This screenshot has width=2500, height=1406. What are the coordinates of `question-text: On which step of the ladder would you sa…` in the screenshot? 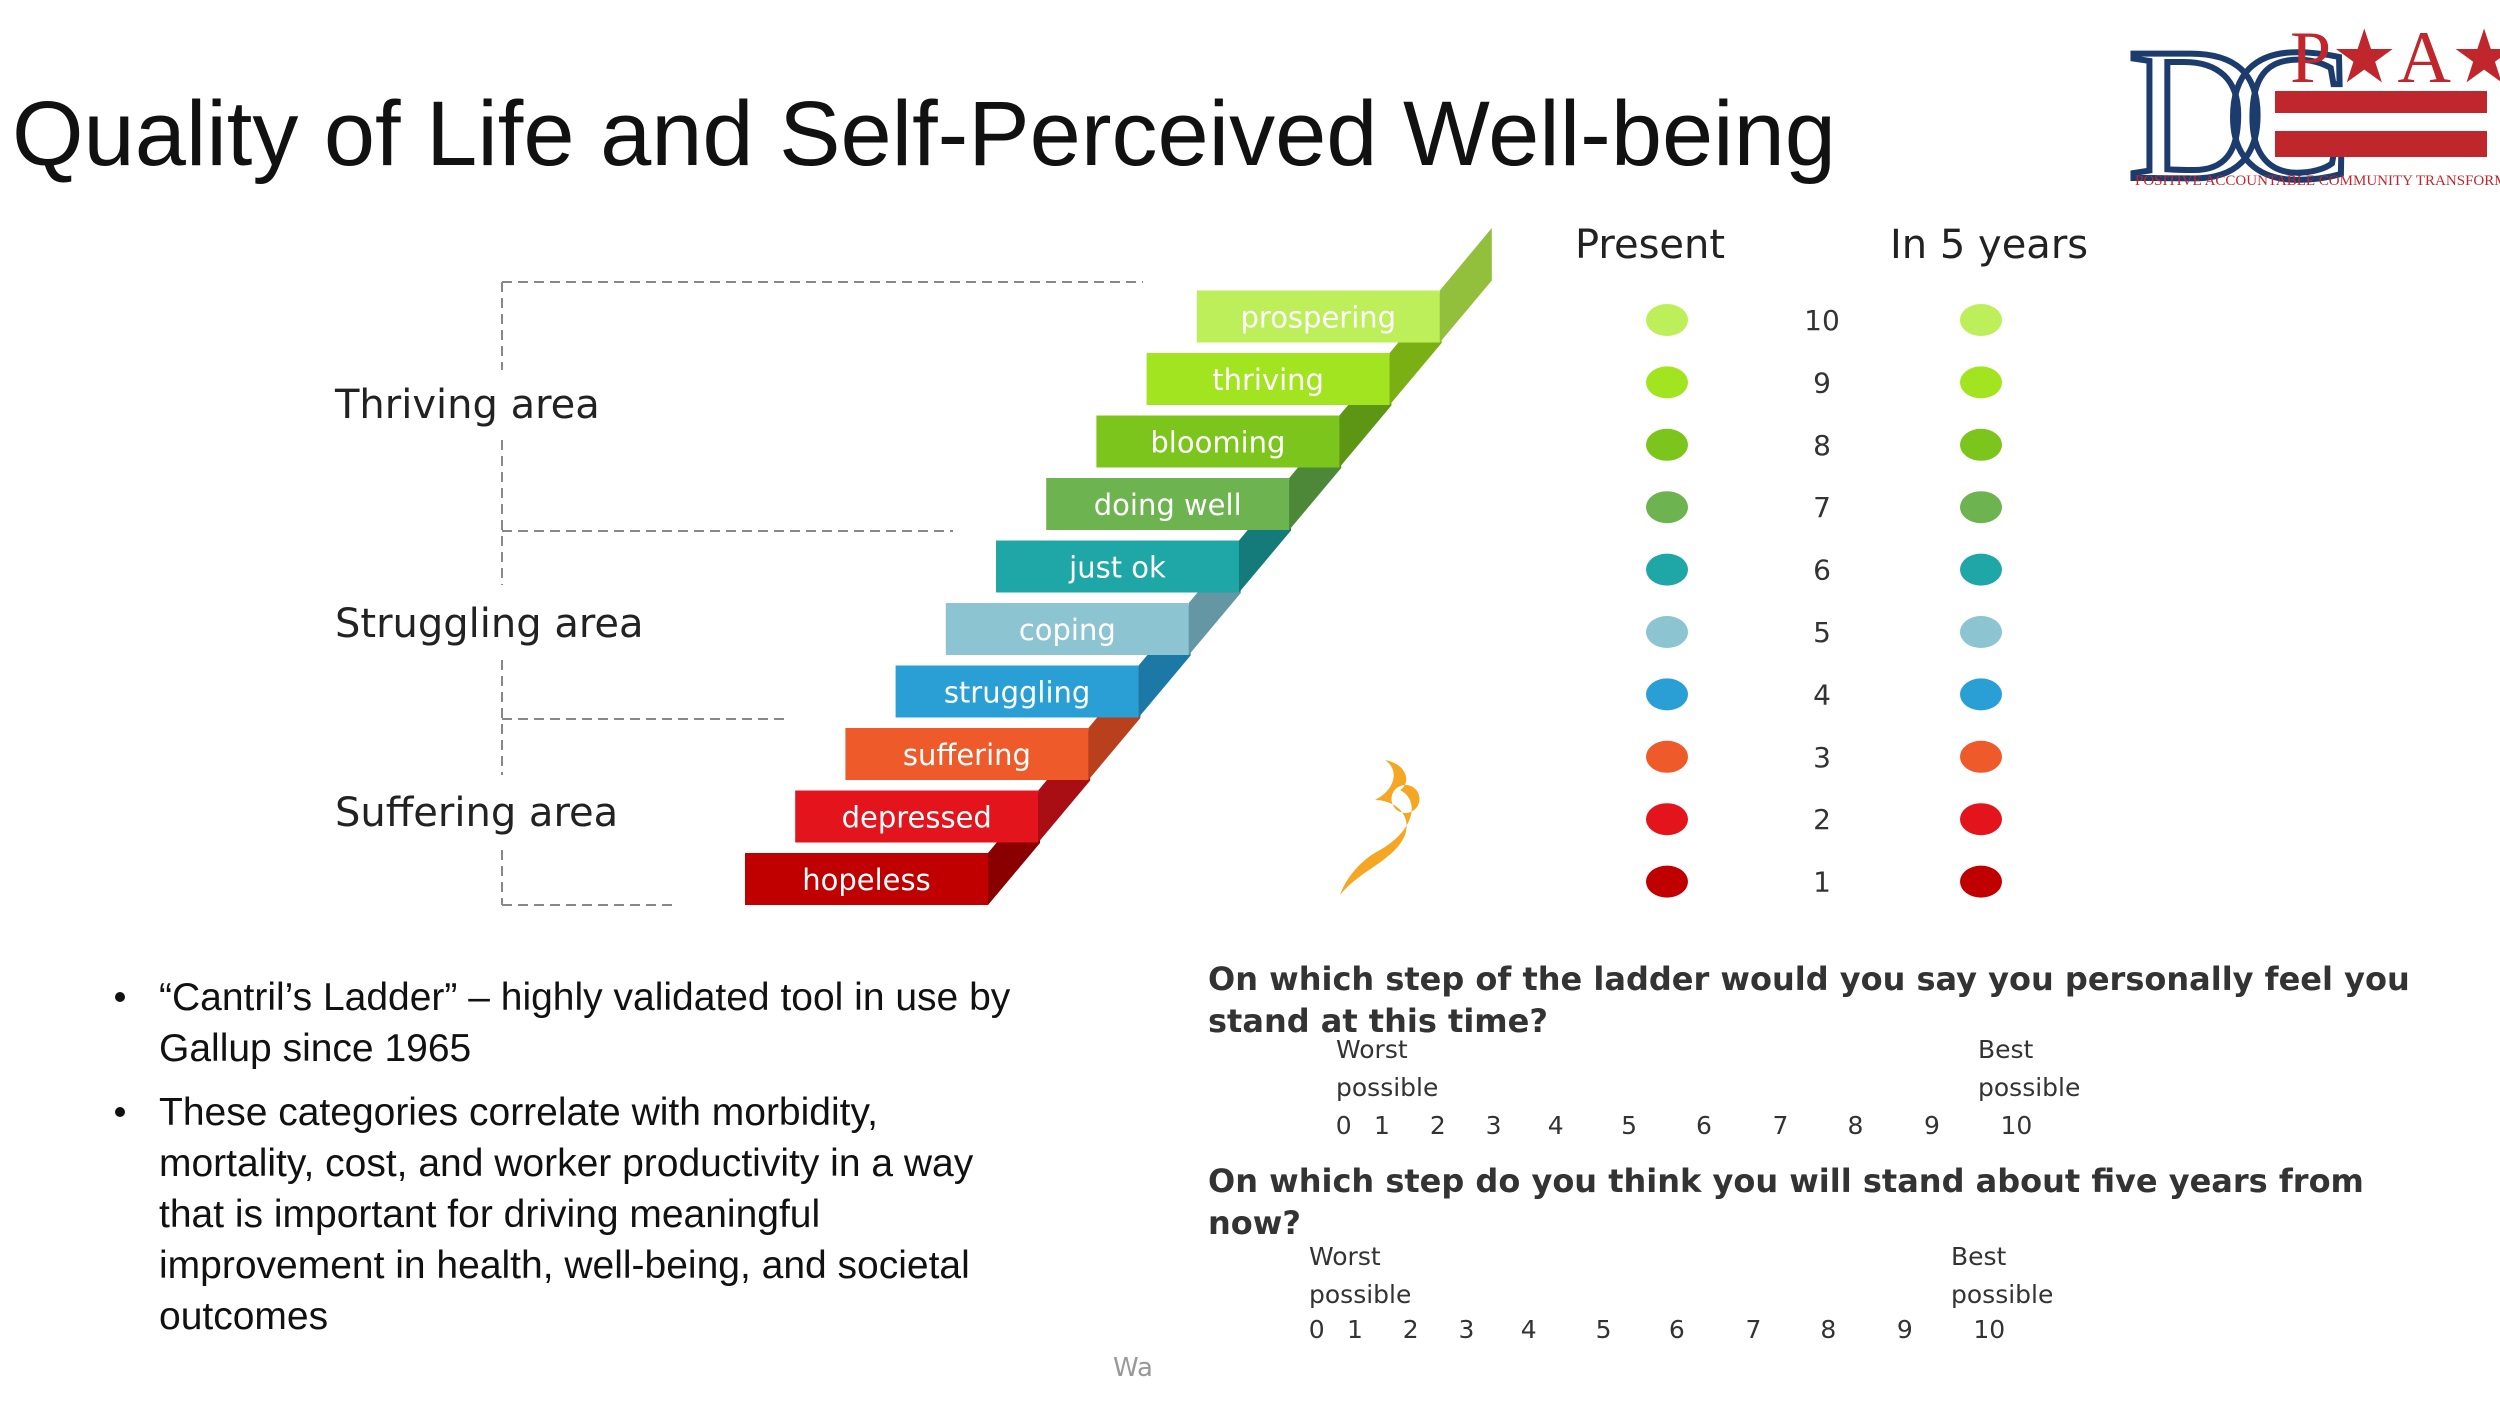 It's located at (1809, 979).